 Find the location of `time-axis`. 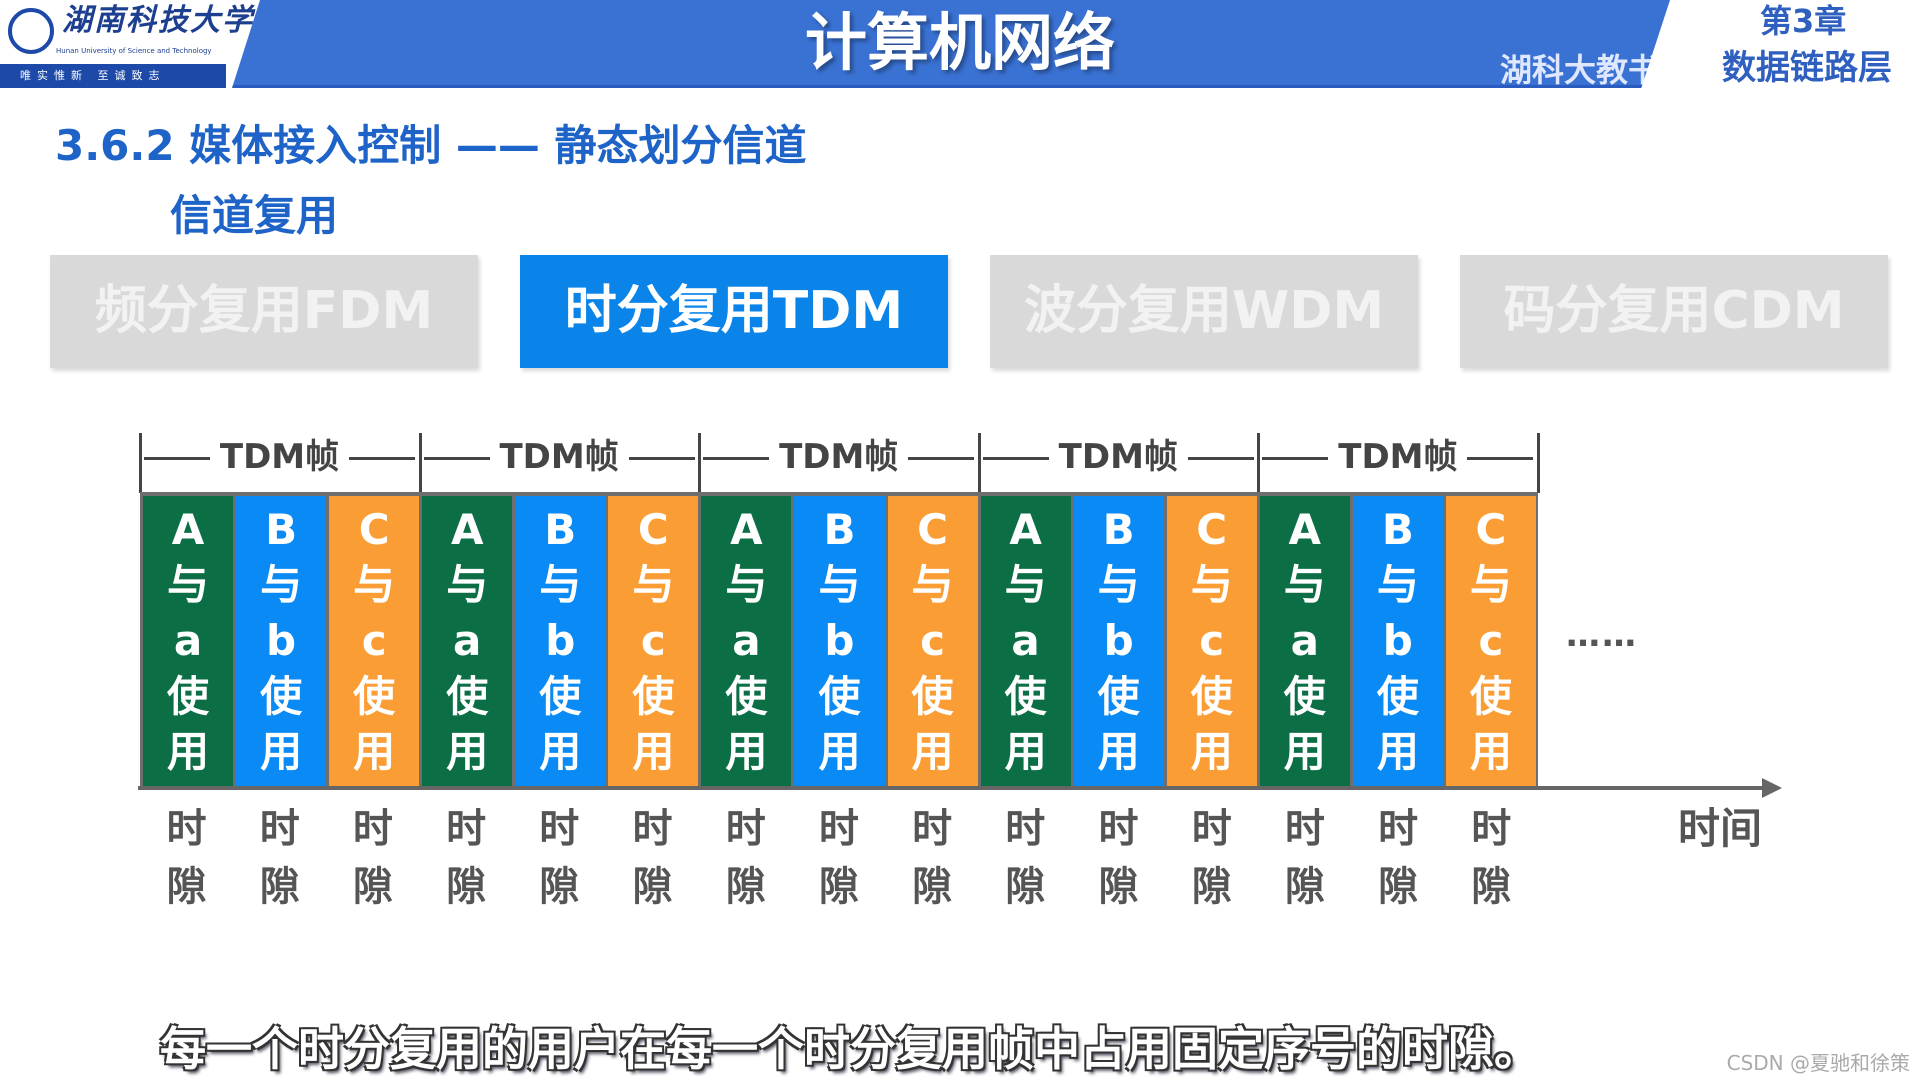

time-axis is located at coordinates (953, 788).